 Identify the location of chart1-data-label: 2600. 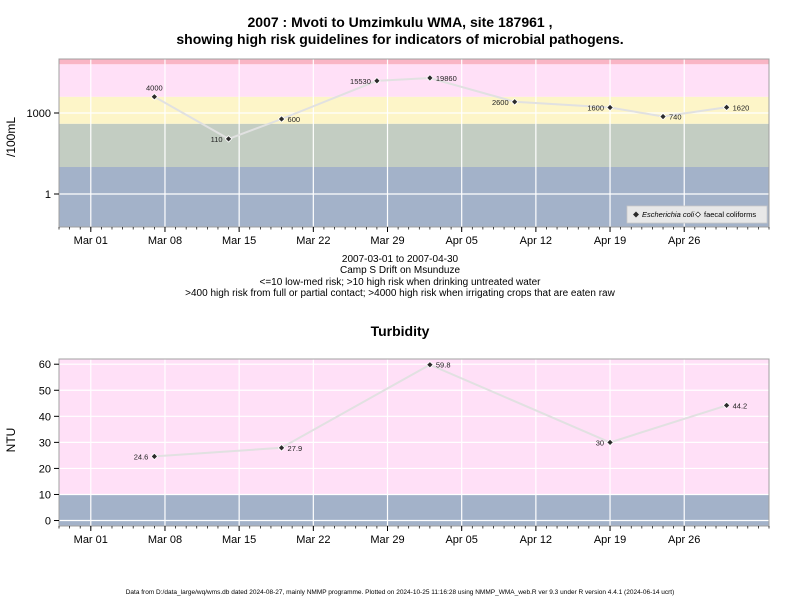
(500, 102).